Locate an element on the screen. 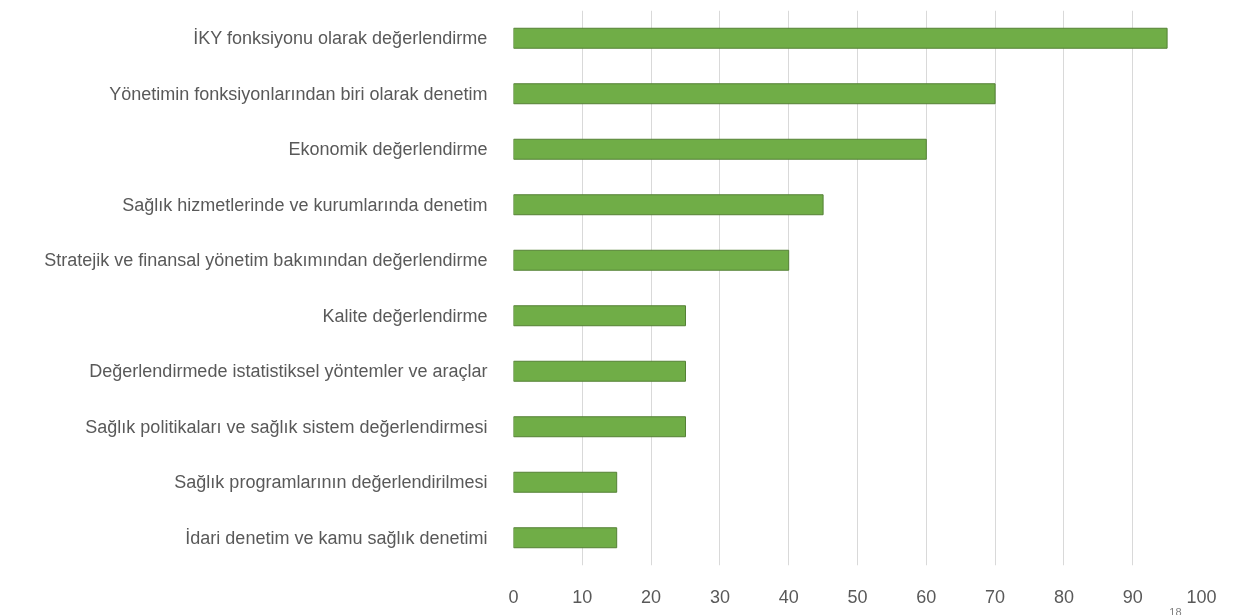 This screenshot has width=1235, height=615. y-tick-label: Yönetimin fonksiyonlarından biri olarak denetim is located at coordinates (298, 93).